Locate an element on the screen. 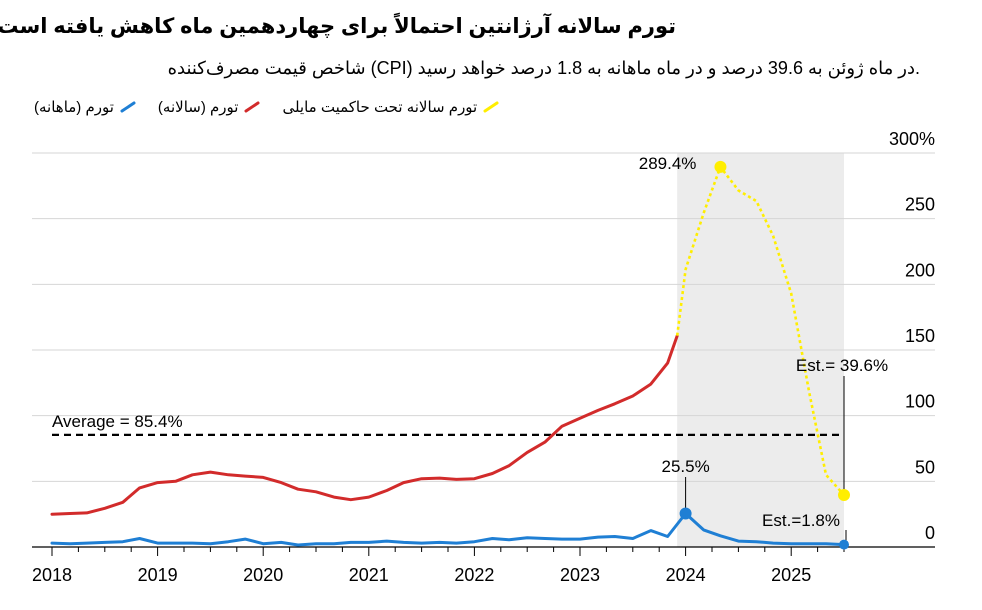 The width and height of the screenshot is (982, 610). x-tick-label-2024: 2024 is located at coordinates (686, 575).